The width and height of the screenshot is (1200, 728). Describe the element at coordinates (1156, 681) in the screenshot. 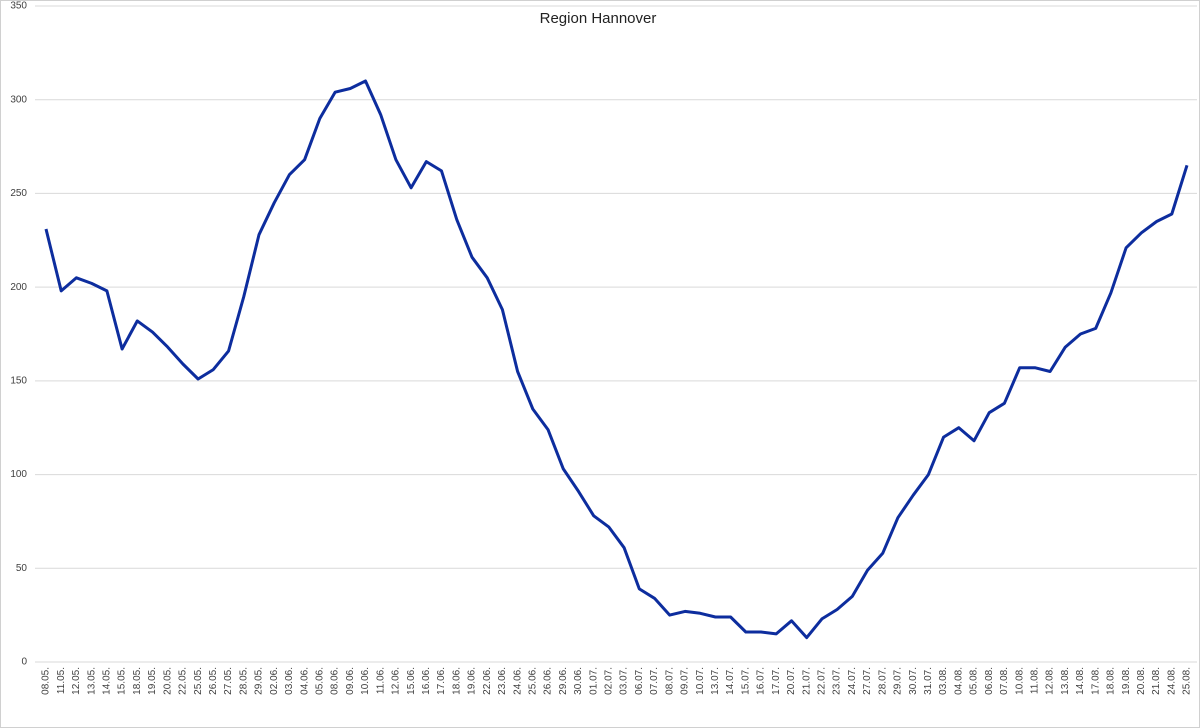

I see `x-tick-label: 21.08.` at that location.